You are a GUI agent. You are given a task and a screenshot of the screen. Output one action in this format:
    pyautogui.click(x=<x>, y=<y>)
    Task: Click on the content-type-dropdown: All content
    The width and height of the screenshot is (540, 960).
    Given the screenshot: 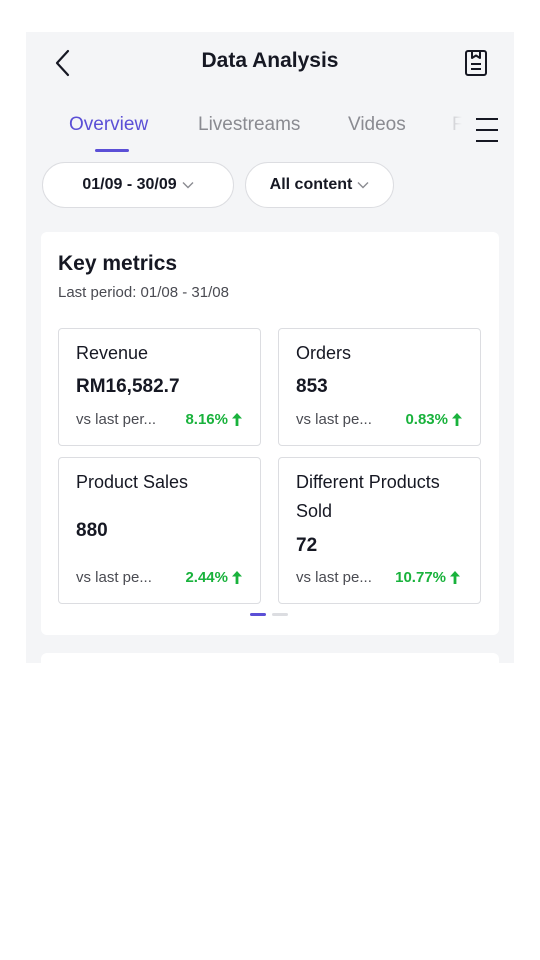 What is the action you would take?
    pyautogui.click(x=319, y=185)
    